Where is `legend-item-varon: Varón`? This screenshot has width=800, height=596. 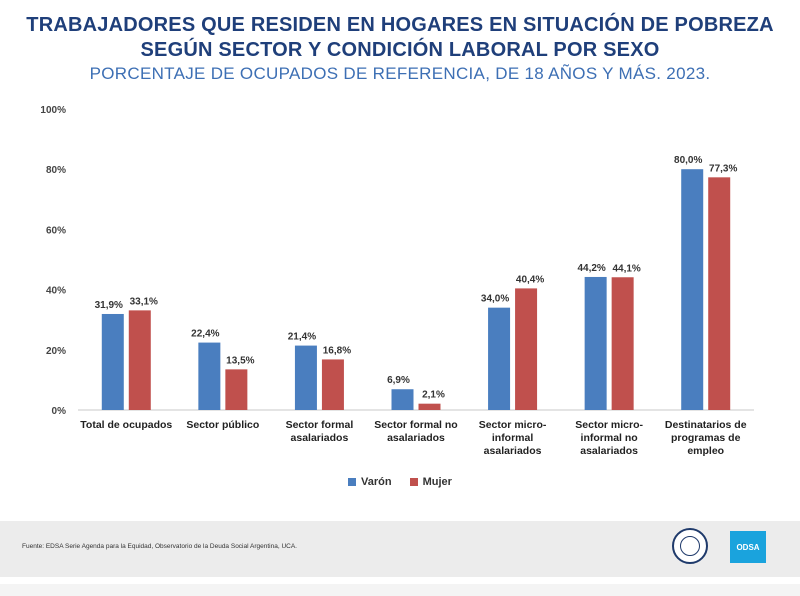
legend-item-varon: Varón is located at coordinates (370, 482).